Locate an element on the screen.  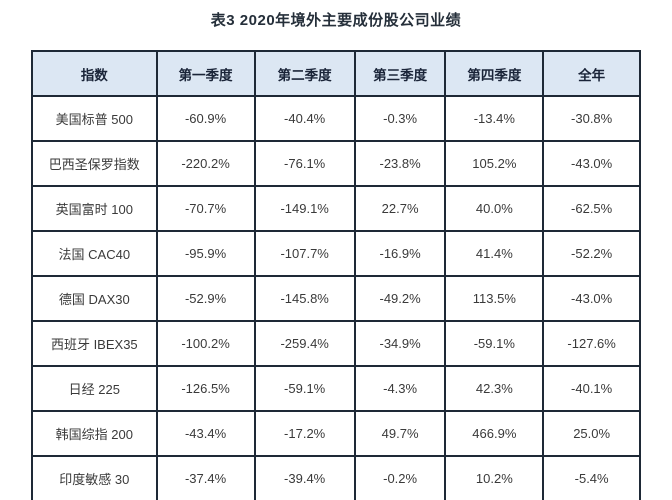
table-header-row: 指数 第一季度 第二季度 第三季度 第四季度 全年 is located at coordinates (336, 73).